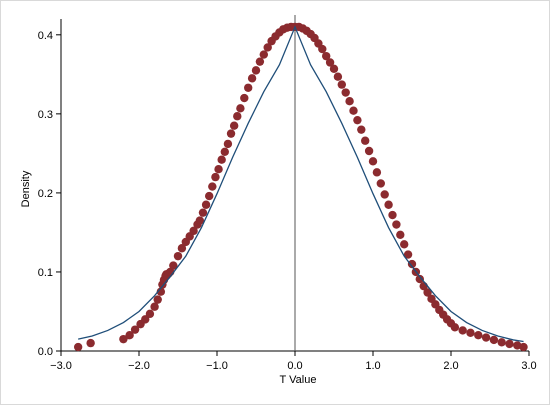 Image resolution: width=550 pixels, height=409 pixels. What do you see at coordinates (45, 115) in the screenshot?
I see `y-tick-label: 0.3` at bounding box center [45, 115].